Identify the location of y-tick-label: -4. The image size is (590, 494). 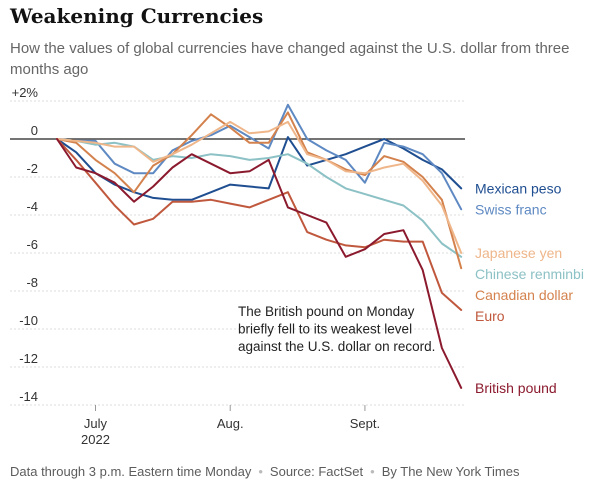
(32, 206).